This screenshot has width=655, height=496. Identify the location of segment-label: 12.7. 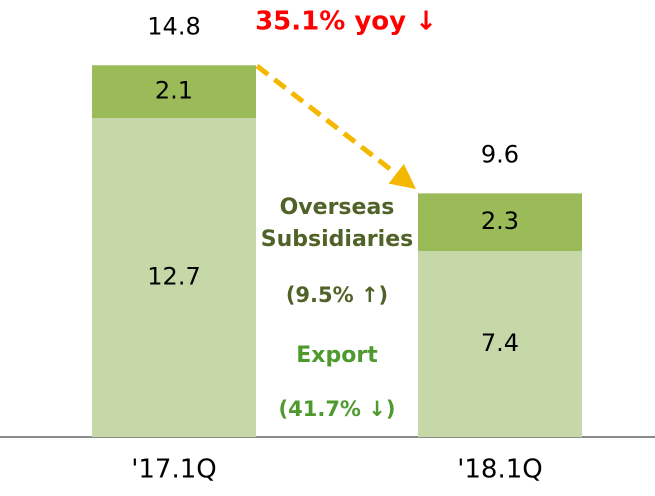
(173, 277).